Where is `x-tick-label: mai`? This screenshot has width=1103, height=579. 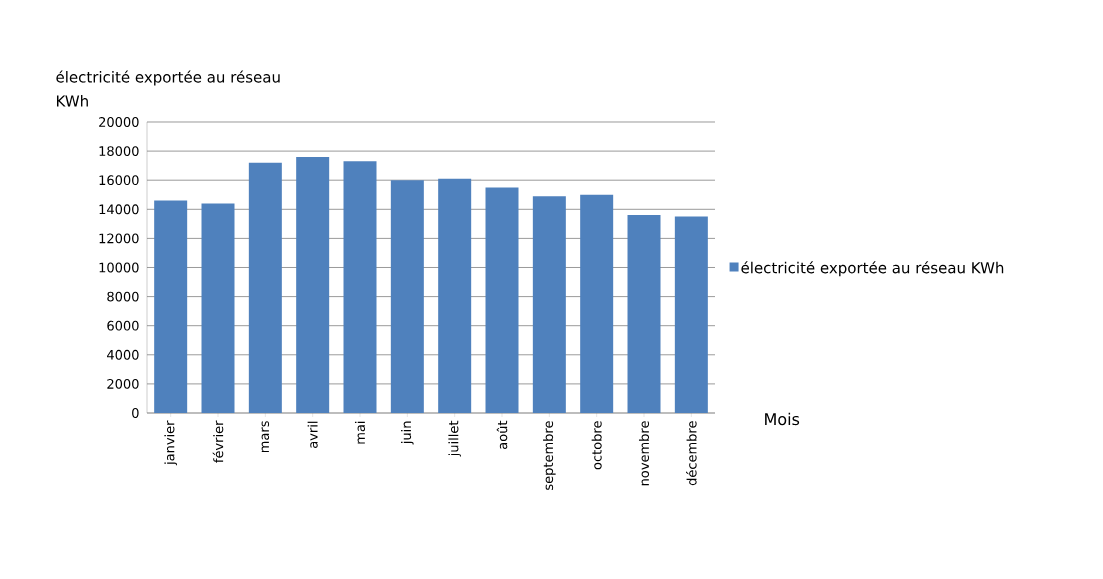 x-tick-label: mai is located at coordinates (360, 432).